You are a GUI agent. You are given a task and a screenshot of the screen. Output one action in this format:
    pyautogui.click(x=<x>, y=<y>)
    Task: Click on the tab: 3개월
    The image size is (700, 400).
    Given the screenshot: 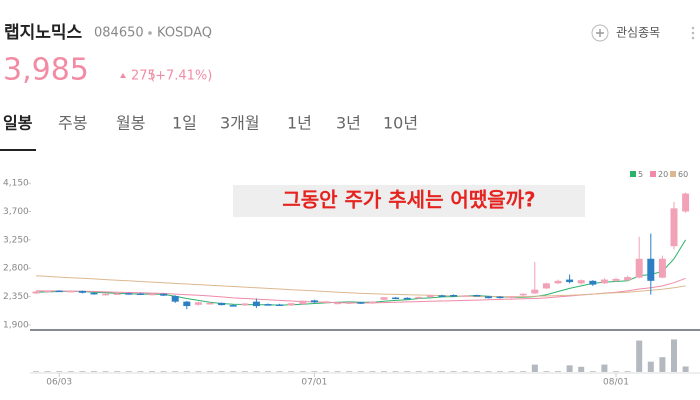 What is the action you would take?
    pyautogui.click(x=240, y=123)
    